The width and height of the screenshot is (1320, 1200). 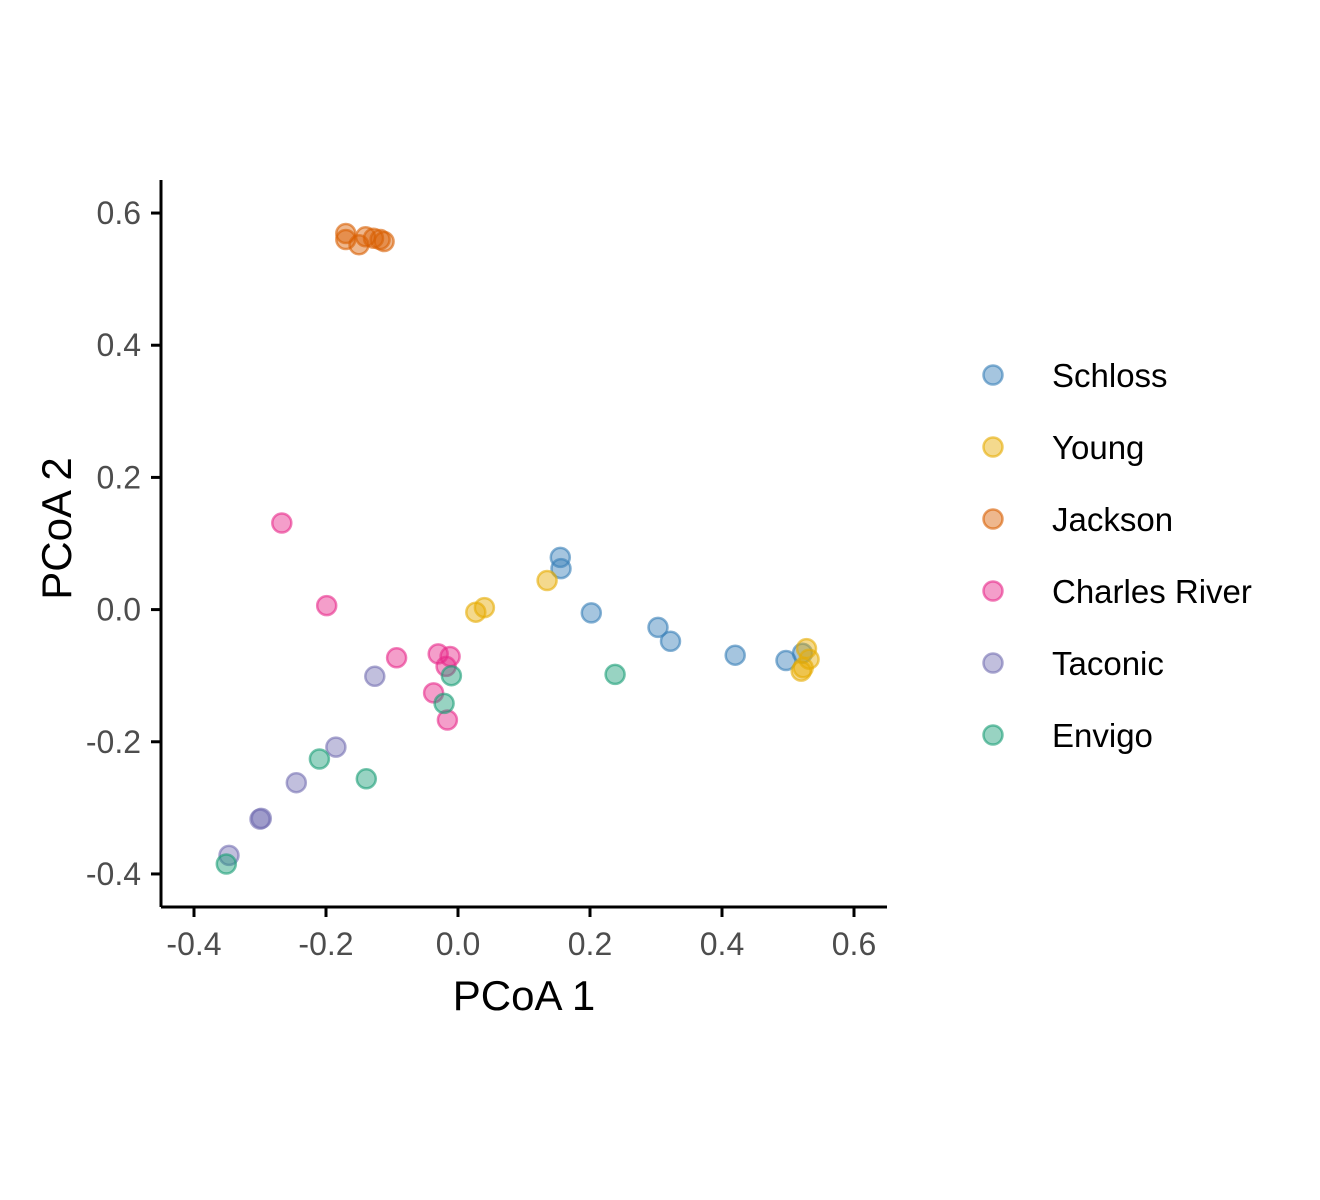 I want to click on legend-item: Schloss, so click(x=1075, y=375).